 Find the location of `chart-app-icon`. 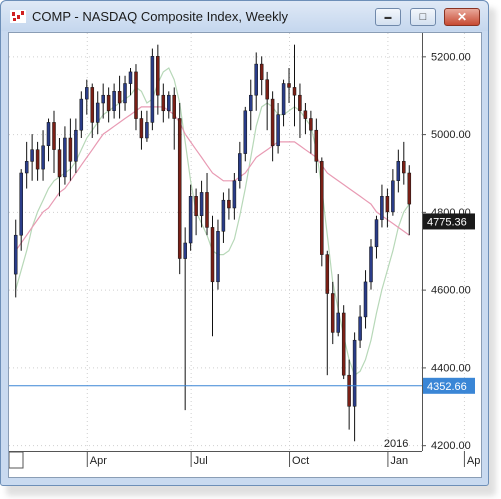

chart-app-icon is located at coordinates (18, 16).